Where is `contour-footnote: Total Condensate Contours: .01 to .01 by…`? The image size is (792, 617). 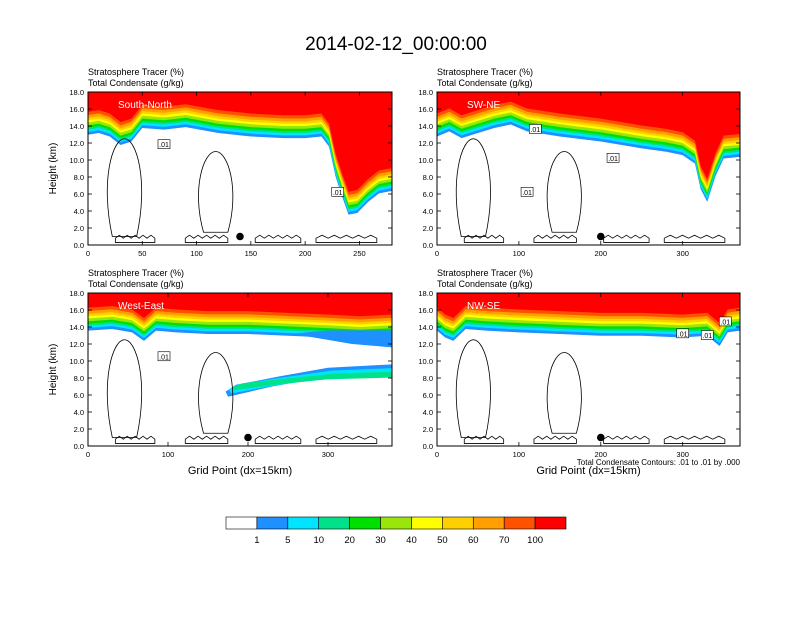 contour-footnote: Total Condensate Contours: .01 to .01 by… is located at coordinates (659, 462).